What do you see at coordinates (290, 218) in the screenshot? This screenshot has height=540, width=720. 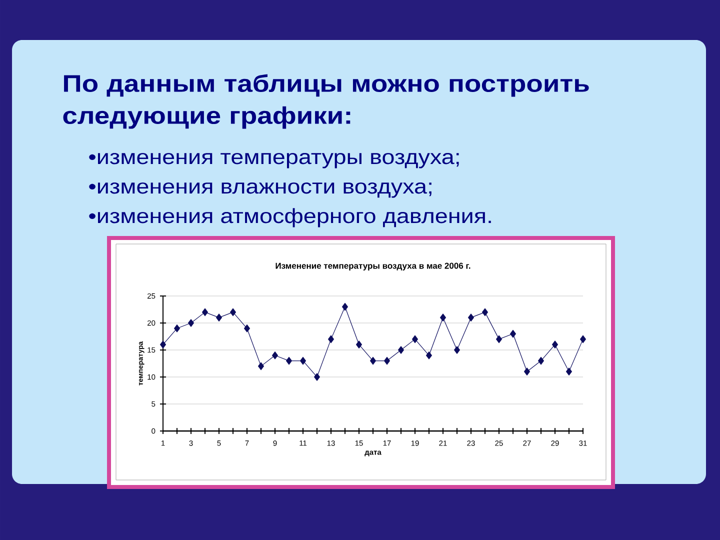 I see `text: •изменения атмосферного давления.` at bounding box center [290, 218].